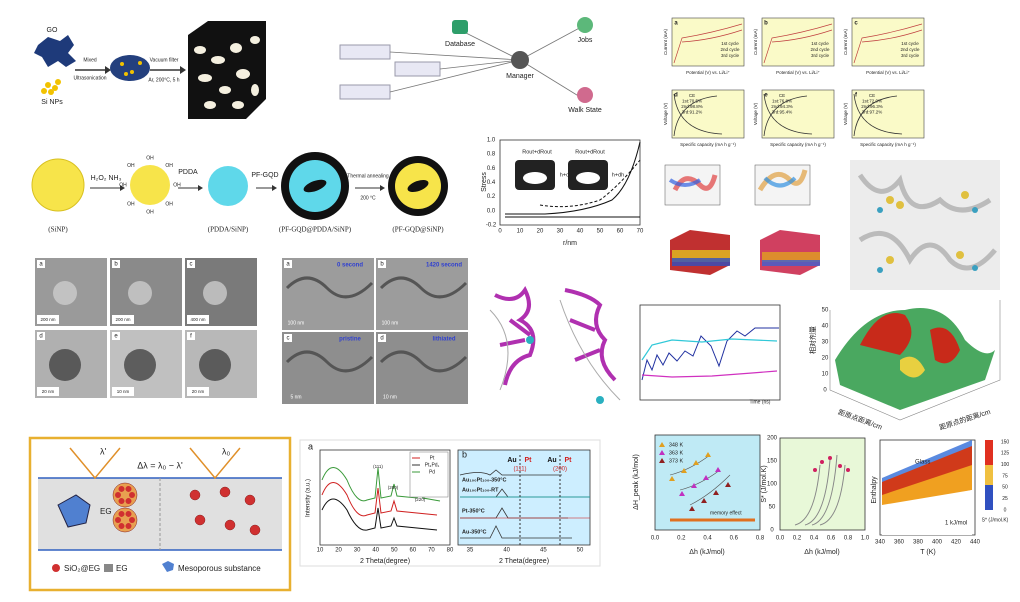 This screenshot has height=602, width=1020. I want to click on label: 150, so click(1005, 442).